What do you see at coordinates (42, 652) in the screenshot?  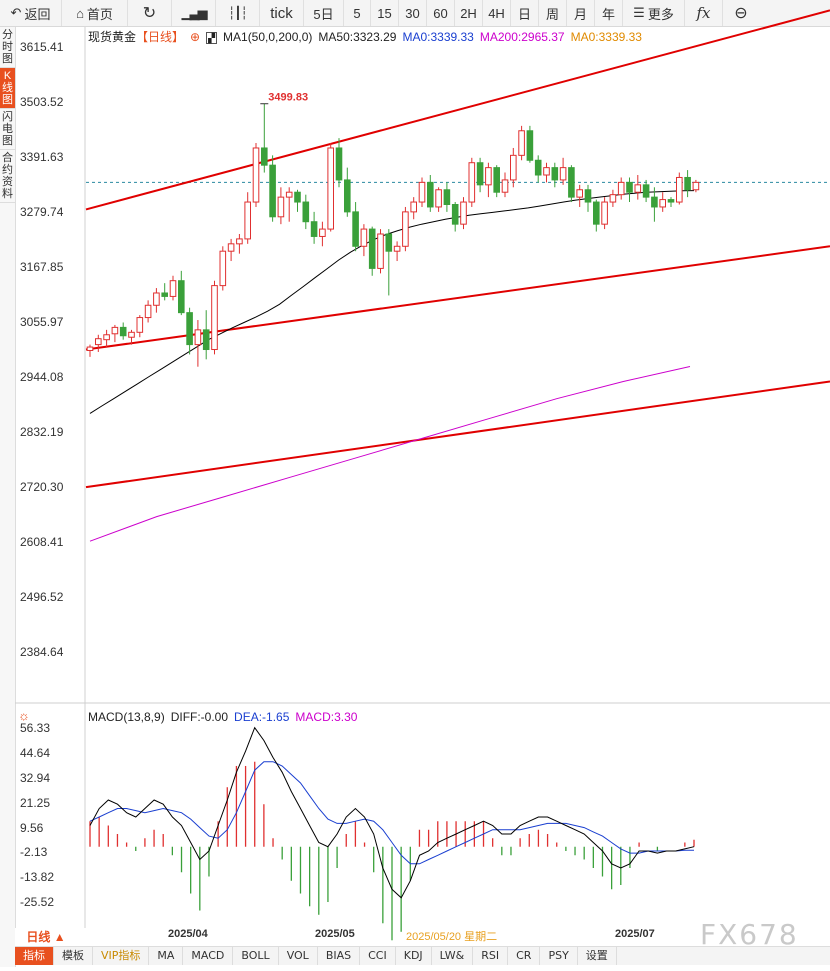 I see `price-tick: 2384.64` at bounding box center [42, 652].